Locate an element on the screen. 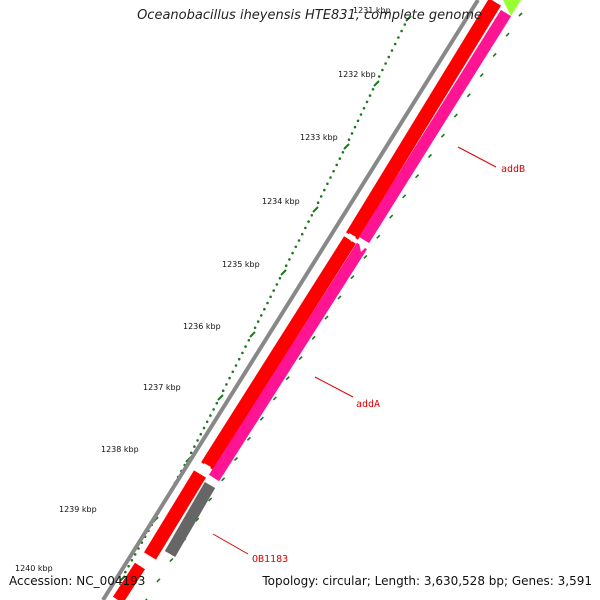 This screenshot has height=600, width=600. ruler-tick-label: 1235 kbp is located at coordinates (241, 264).